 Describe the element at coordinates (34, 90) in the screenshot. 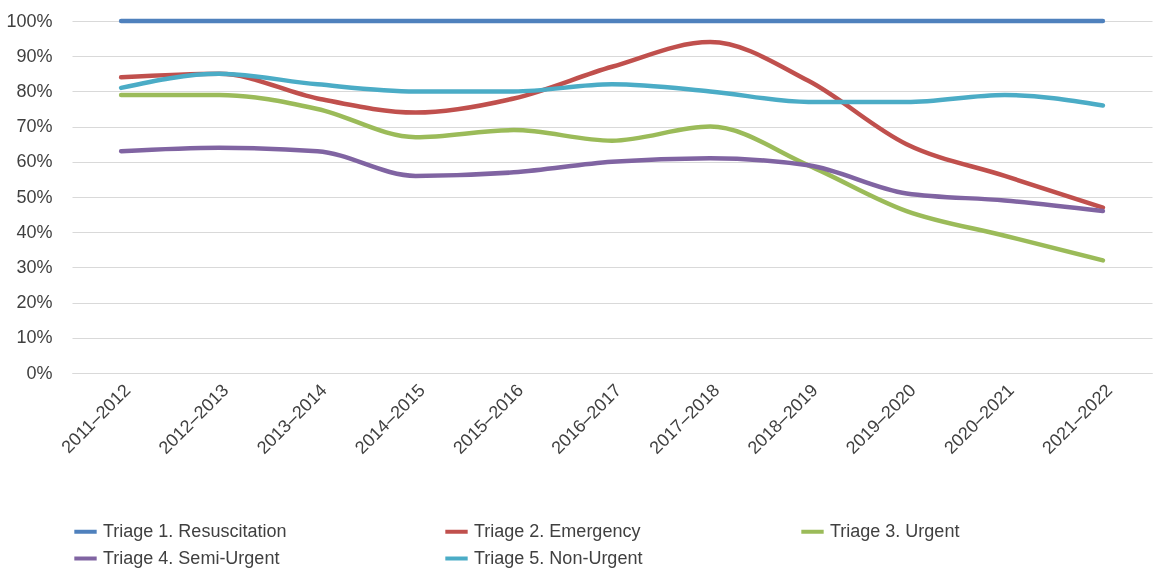

I see `y-tick-label: 80%` at that location.